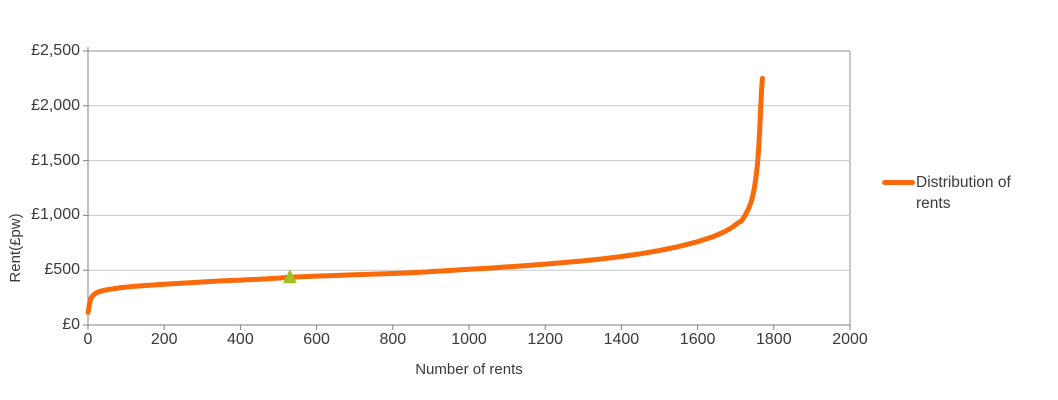 The width and height of the screenshot is (1058, 400). What do you see at coordinates (697, 339) in the screenshot?
I see `x-tick-label: 1600` at bounding box center [697, 339].